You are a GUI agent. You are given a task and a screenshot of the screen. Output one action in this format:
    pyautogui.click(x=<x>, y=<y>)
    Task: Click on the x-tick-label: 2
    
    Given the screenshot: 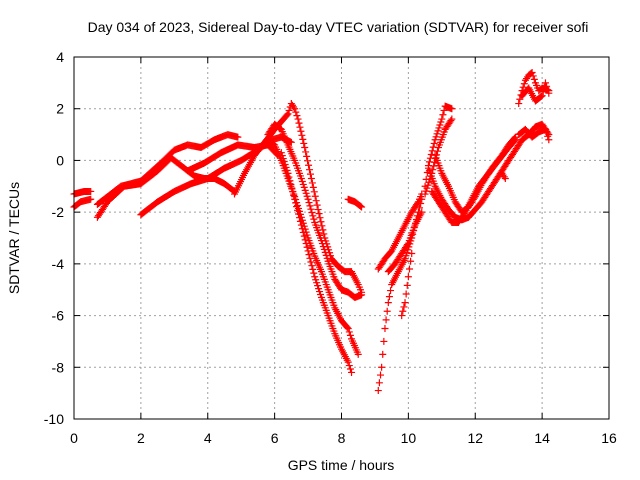 What is the action you would take?
    pyautogui.click(x=141, y=438)
    